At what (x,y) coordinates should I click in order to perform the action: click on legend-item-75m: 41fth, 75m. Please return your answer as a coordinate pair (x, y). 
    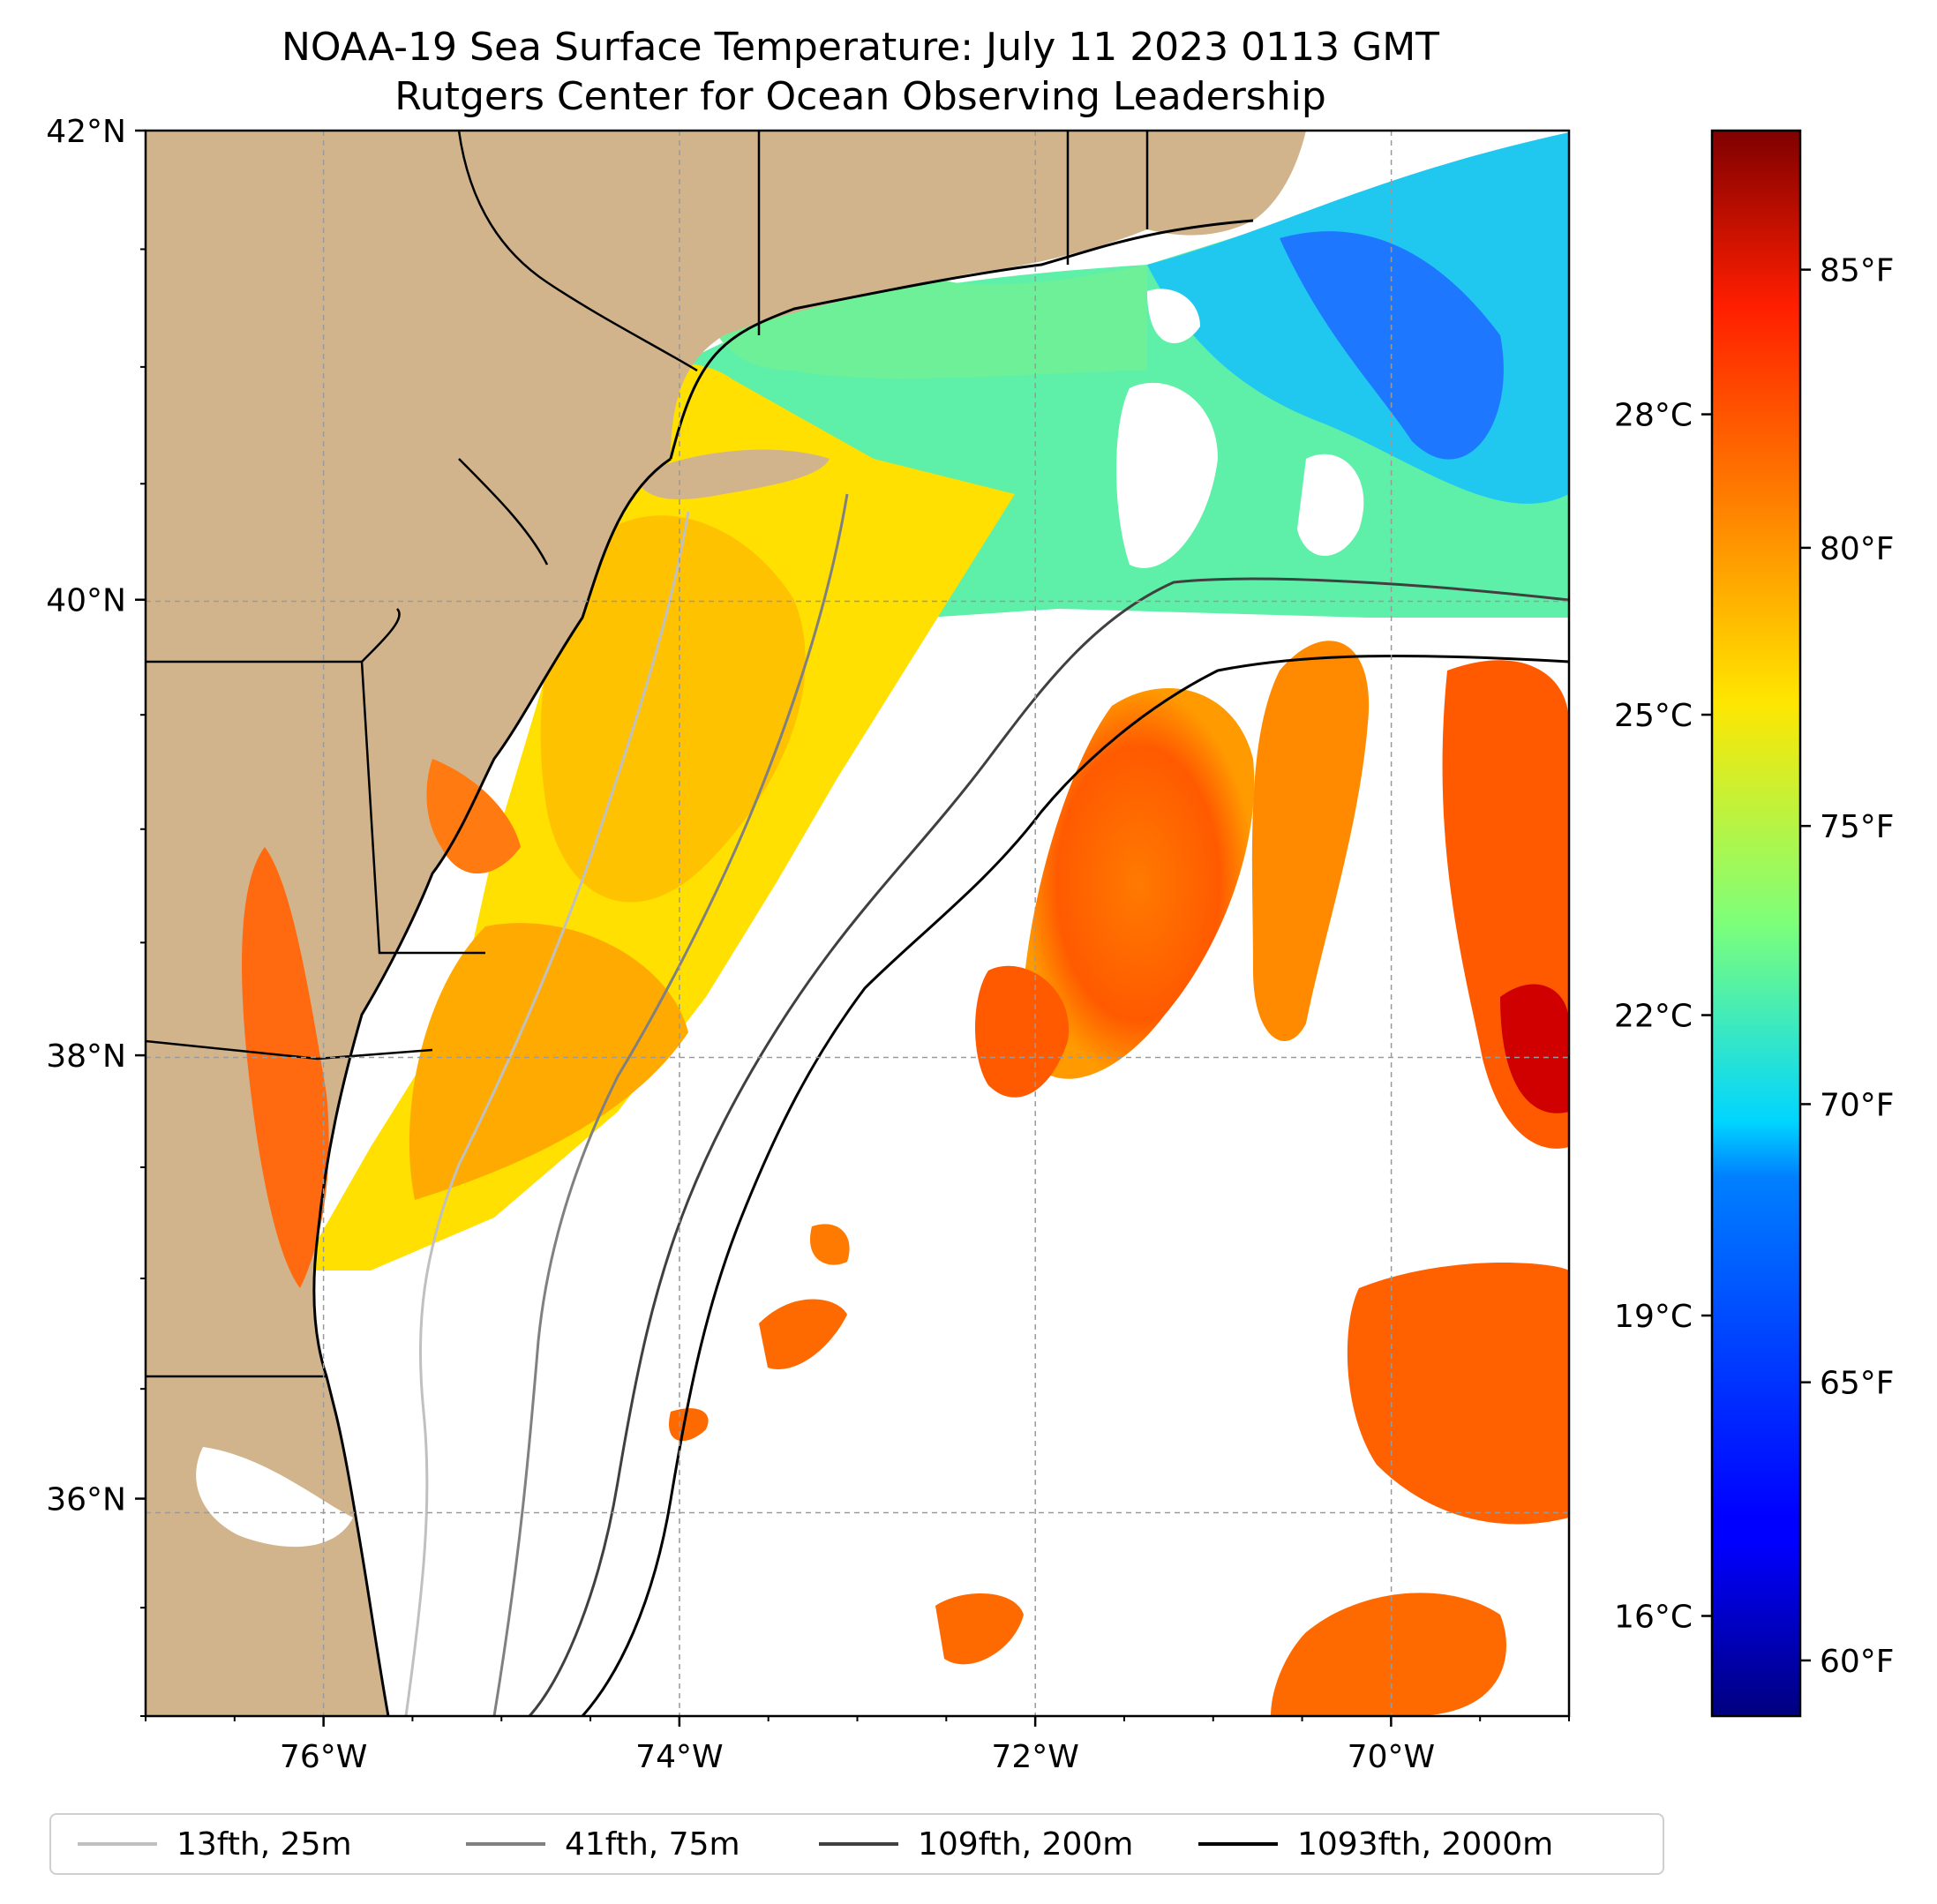
    Looking at the image, I should click on (603, 1844).